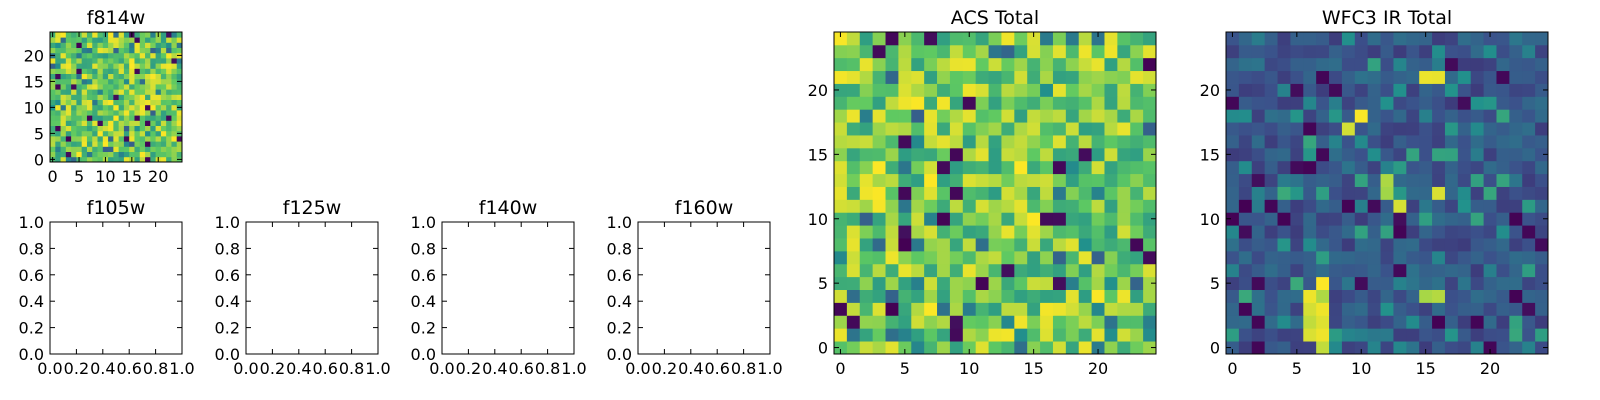 The width and height of the screenshot is (1600, 400). What do you see at coordinates (769, 368) in the screenshot?
I see `x-tick-label: 1.0` at bounding box center [769, 368].